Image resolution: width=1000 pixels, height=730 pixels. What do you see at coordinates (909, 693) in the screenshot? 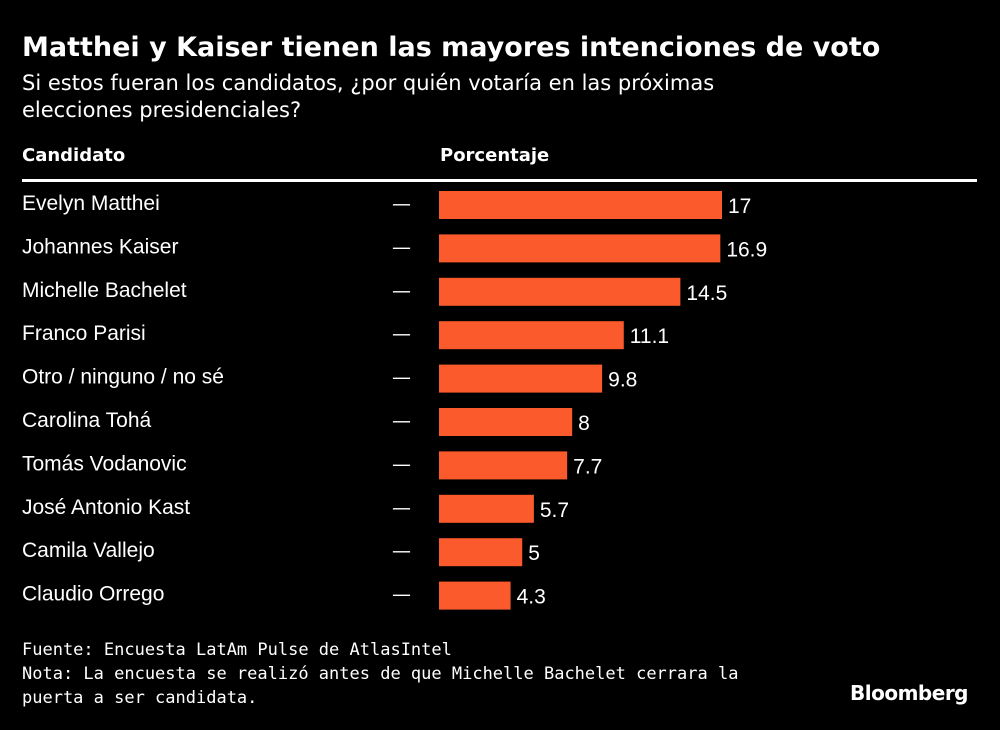
I see `bloomberg-logo: Bloomberg` at bounding box center [909, 693].